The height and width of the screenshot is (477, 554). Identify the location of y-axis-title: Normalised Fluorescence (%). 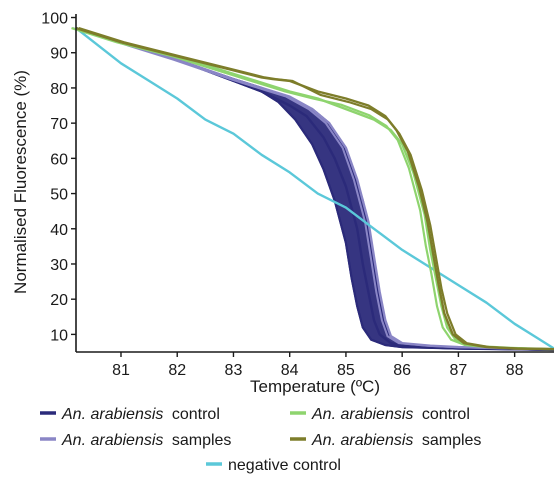
(20, 182).